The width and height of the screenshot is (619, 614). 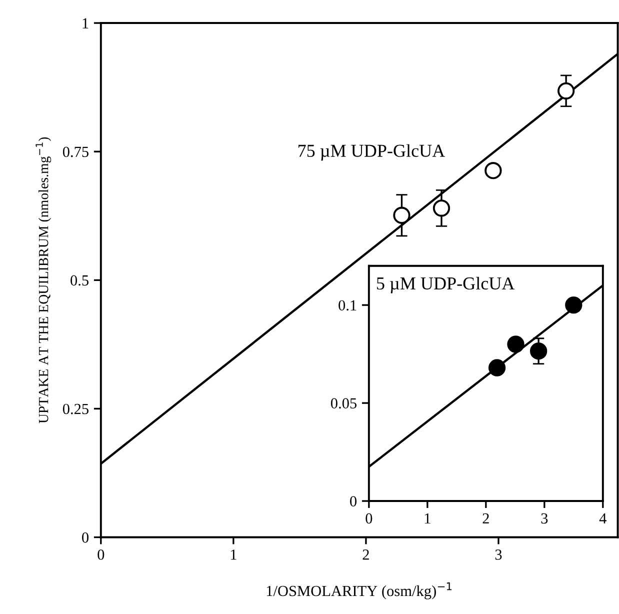 I want to click on x-tick-label: 4, so click(x=602, y=518).